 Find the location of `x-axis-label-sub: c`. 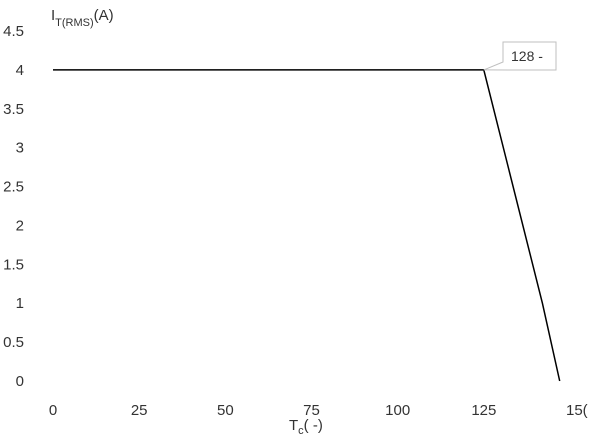

x-axis-label-sub: c is located at coordinates (301, 431).